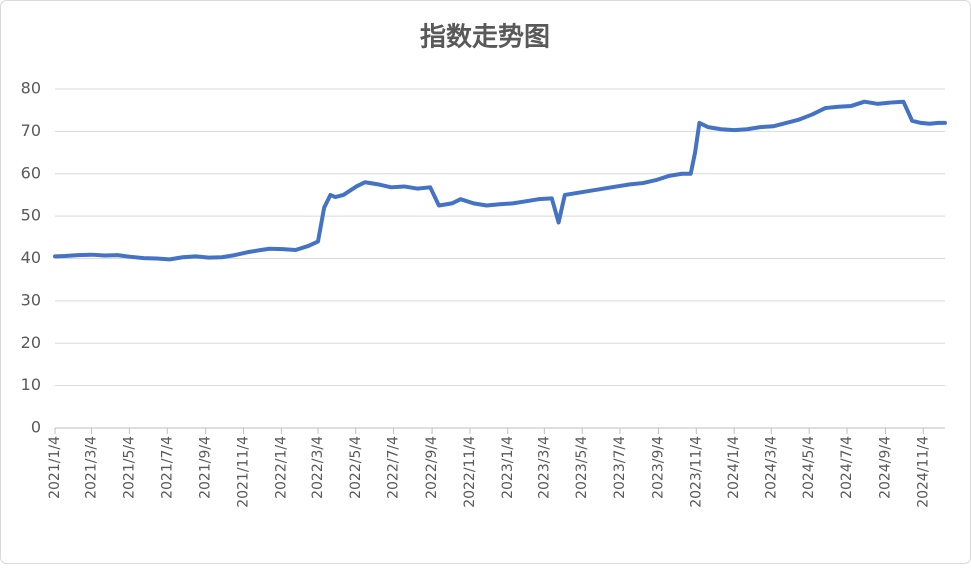 This screenshot has height=568, width=971. Describe the element at coordinates (809, 467) in the screenshot. I see `x-tick-label: 2024/5/4` at that location.